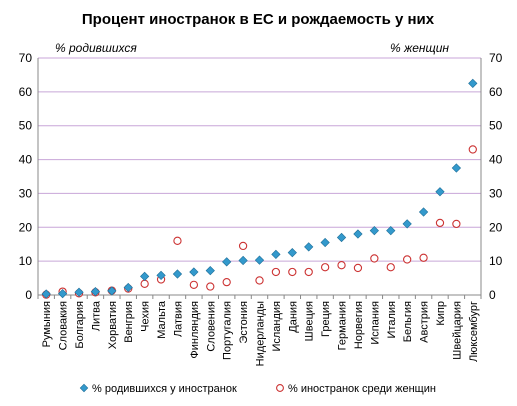 This screenshot has height=406, width=517. I want to click on category-label: Исландия, so click(277, 326).